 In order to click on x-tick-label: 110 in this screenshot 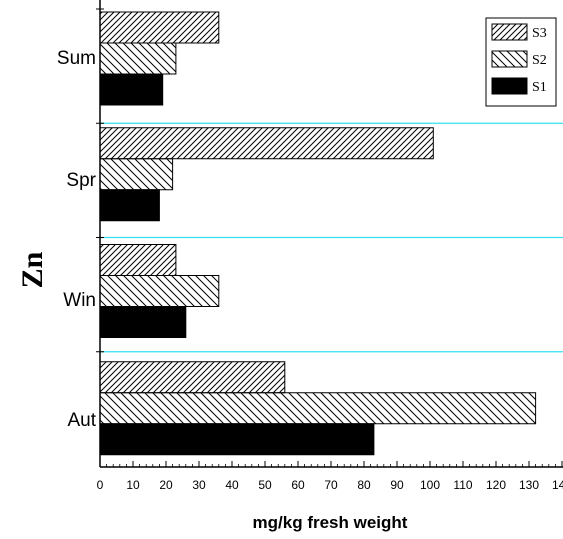, I will do `click(462, 485)`.